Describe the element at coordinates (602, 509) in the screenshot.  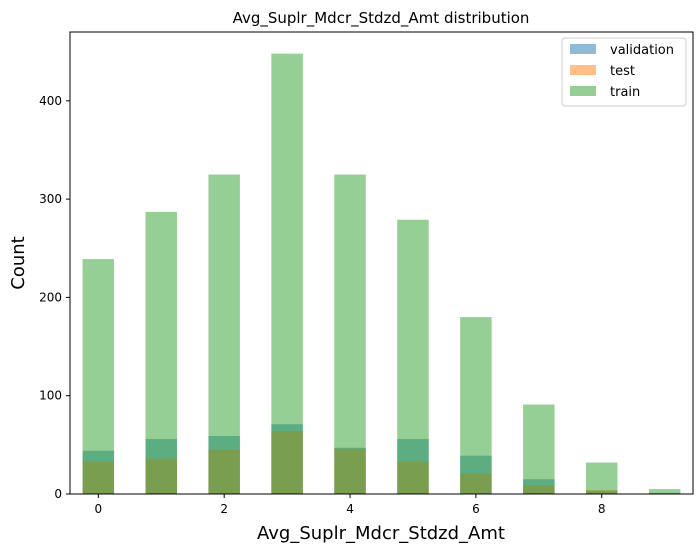
I see `x-tick-label: 8` at that location.